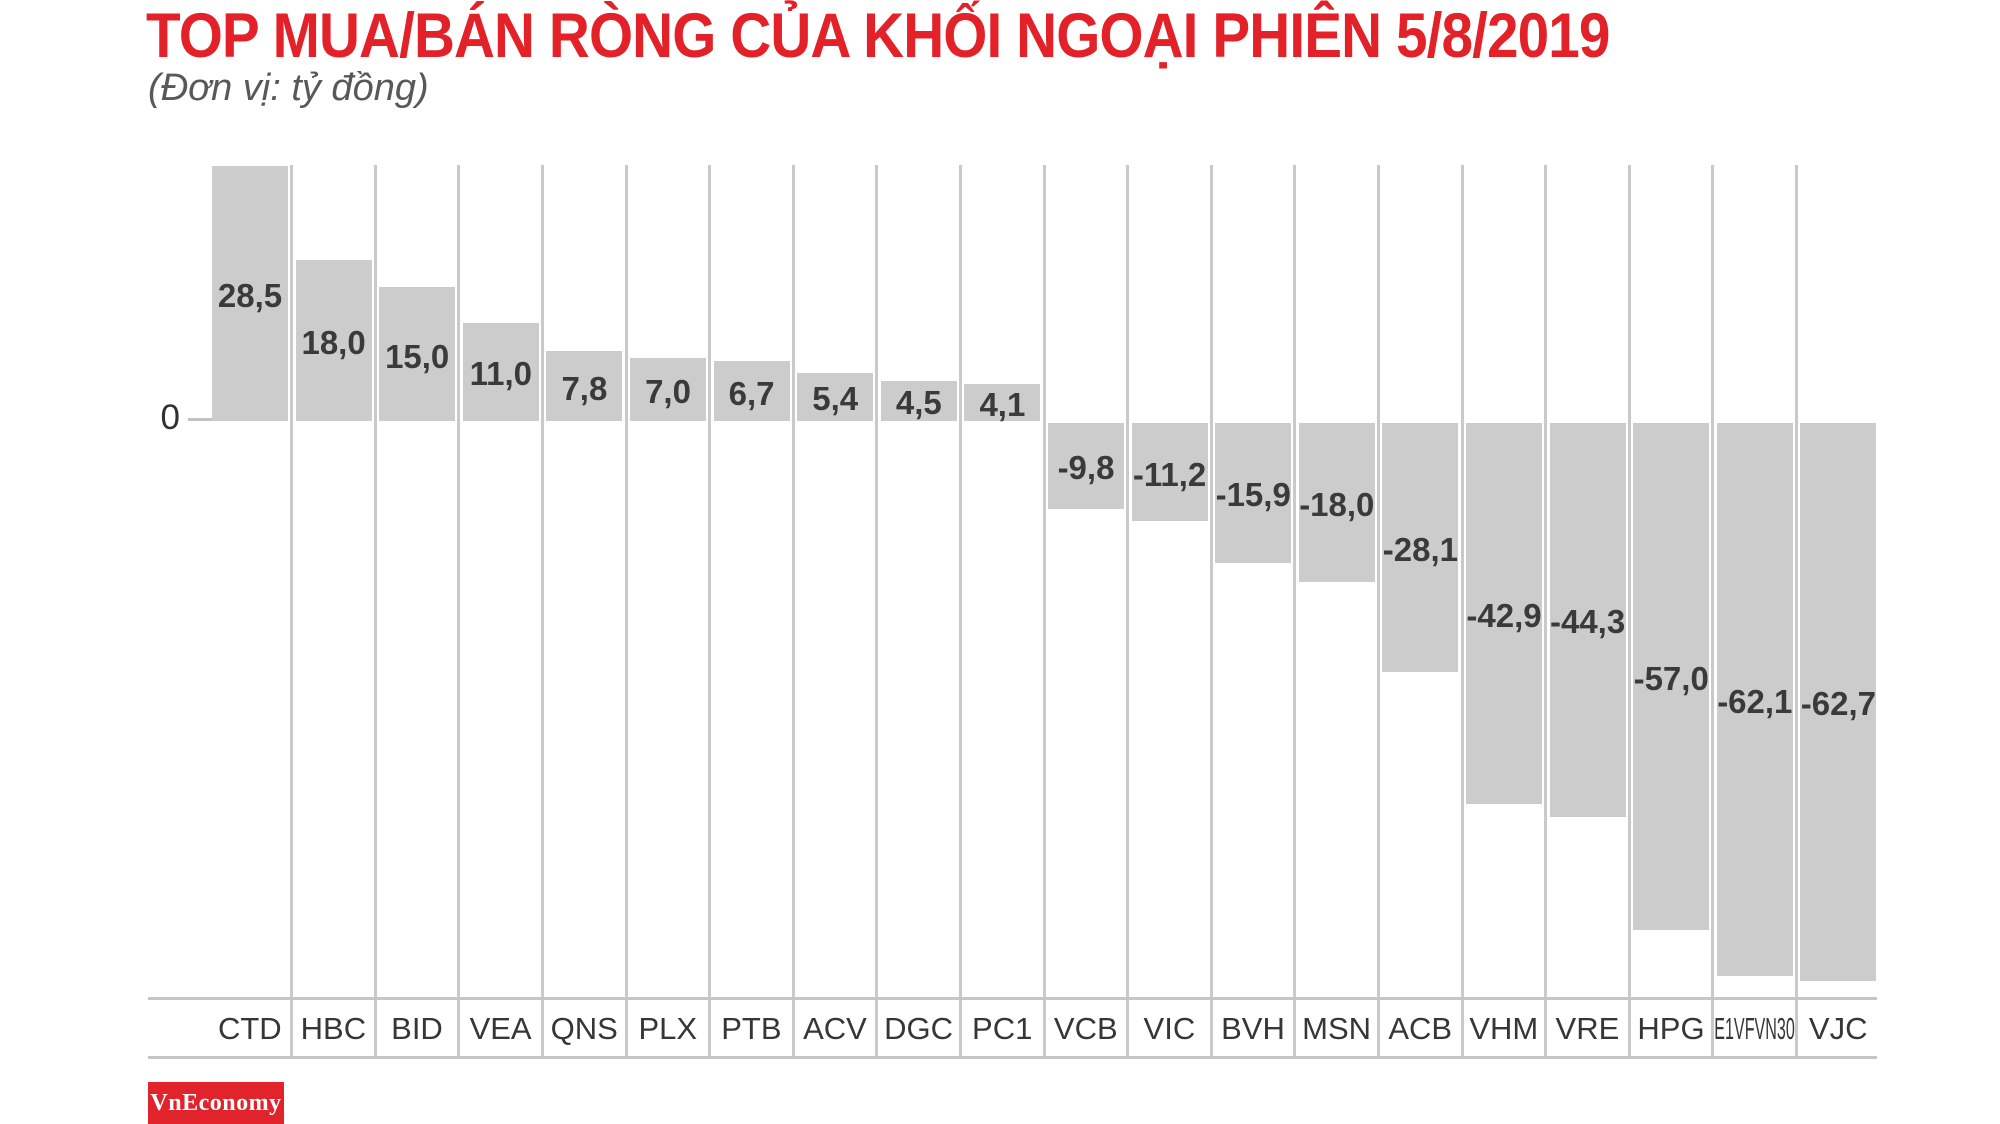  I want to click on category-label-VJC: VJC, so click(1838, 1028).